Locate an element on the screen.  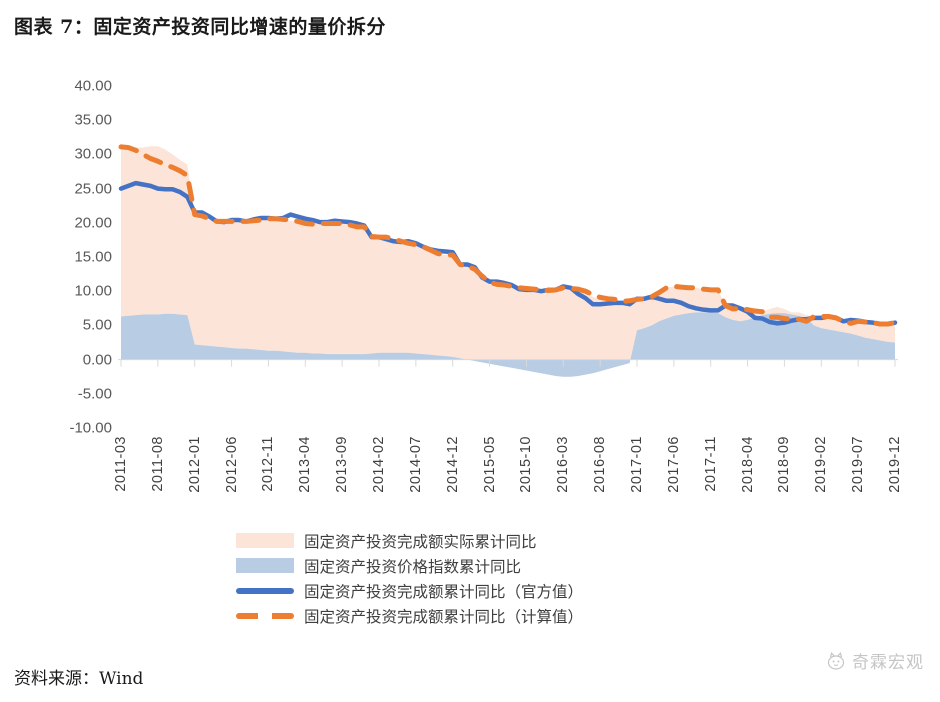
x-axis-label: 2014-12 is located at coordinates (452, 464).